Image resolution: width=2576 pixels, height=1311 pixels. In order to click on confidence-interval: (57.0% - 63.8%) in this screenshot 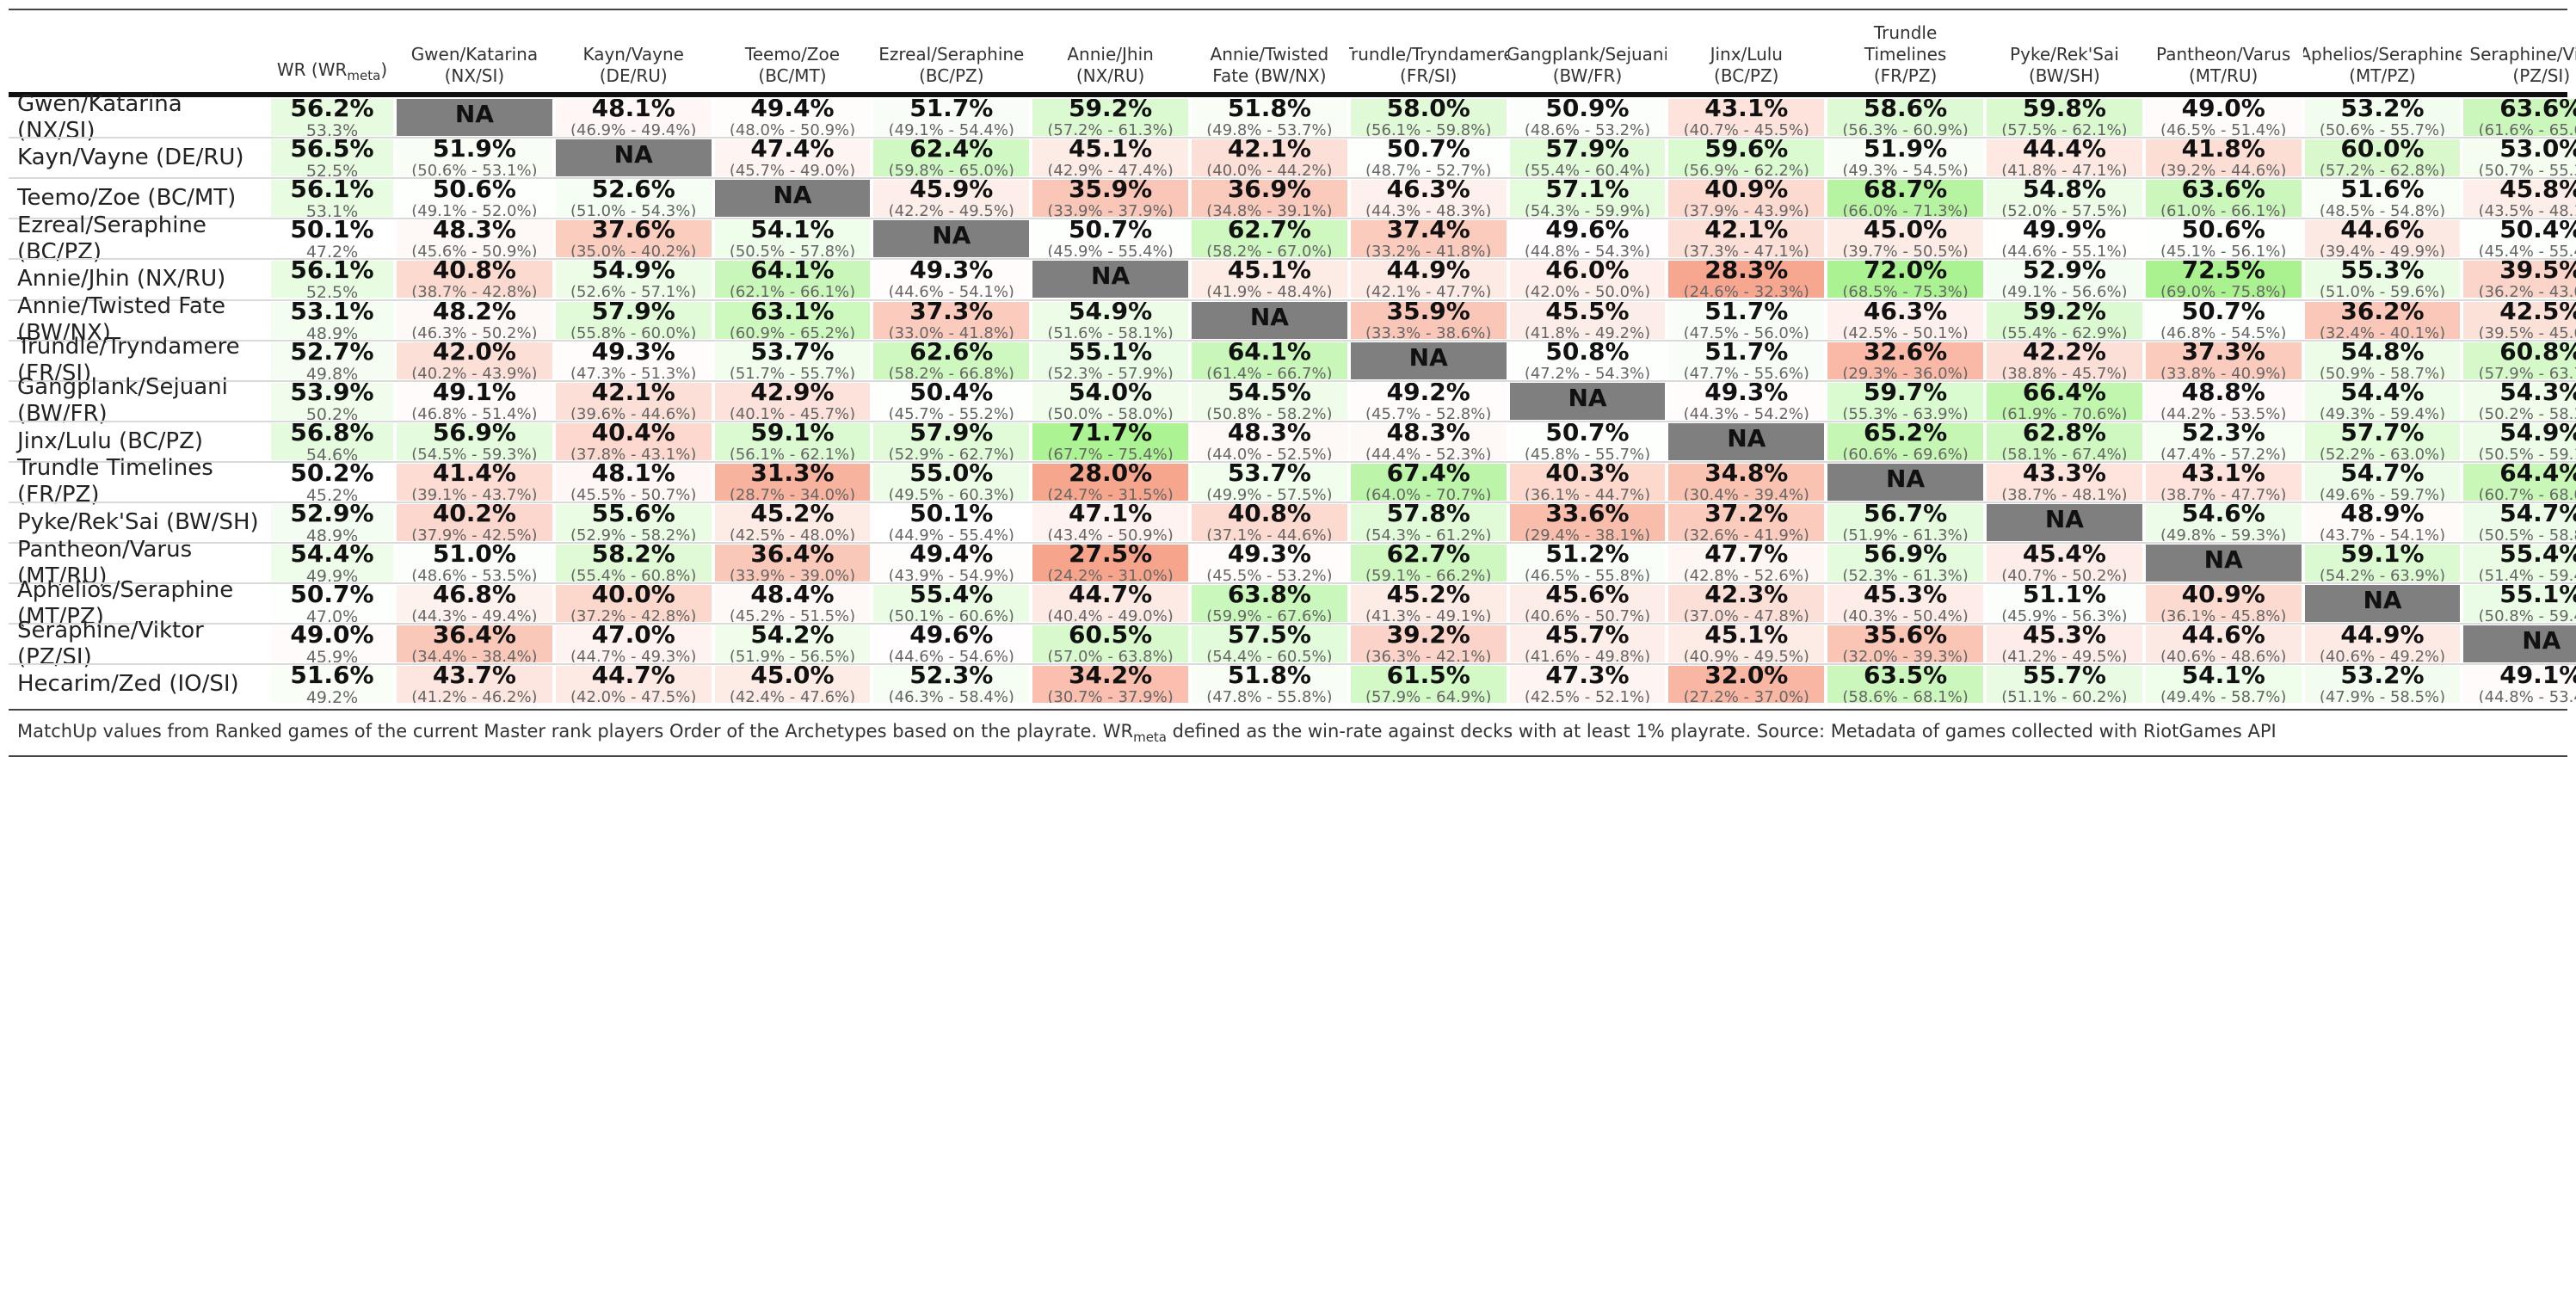, I will do `click(1111, 655)`.